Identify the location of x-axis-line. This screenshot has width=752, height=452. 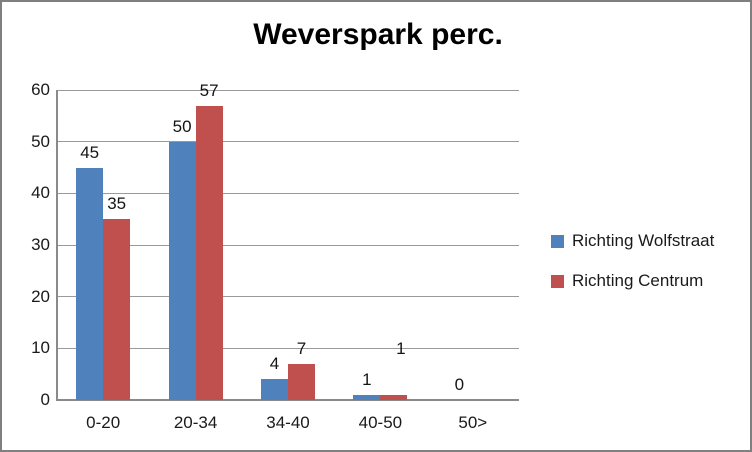
(287, 400).